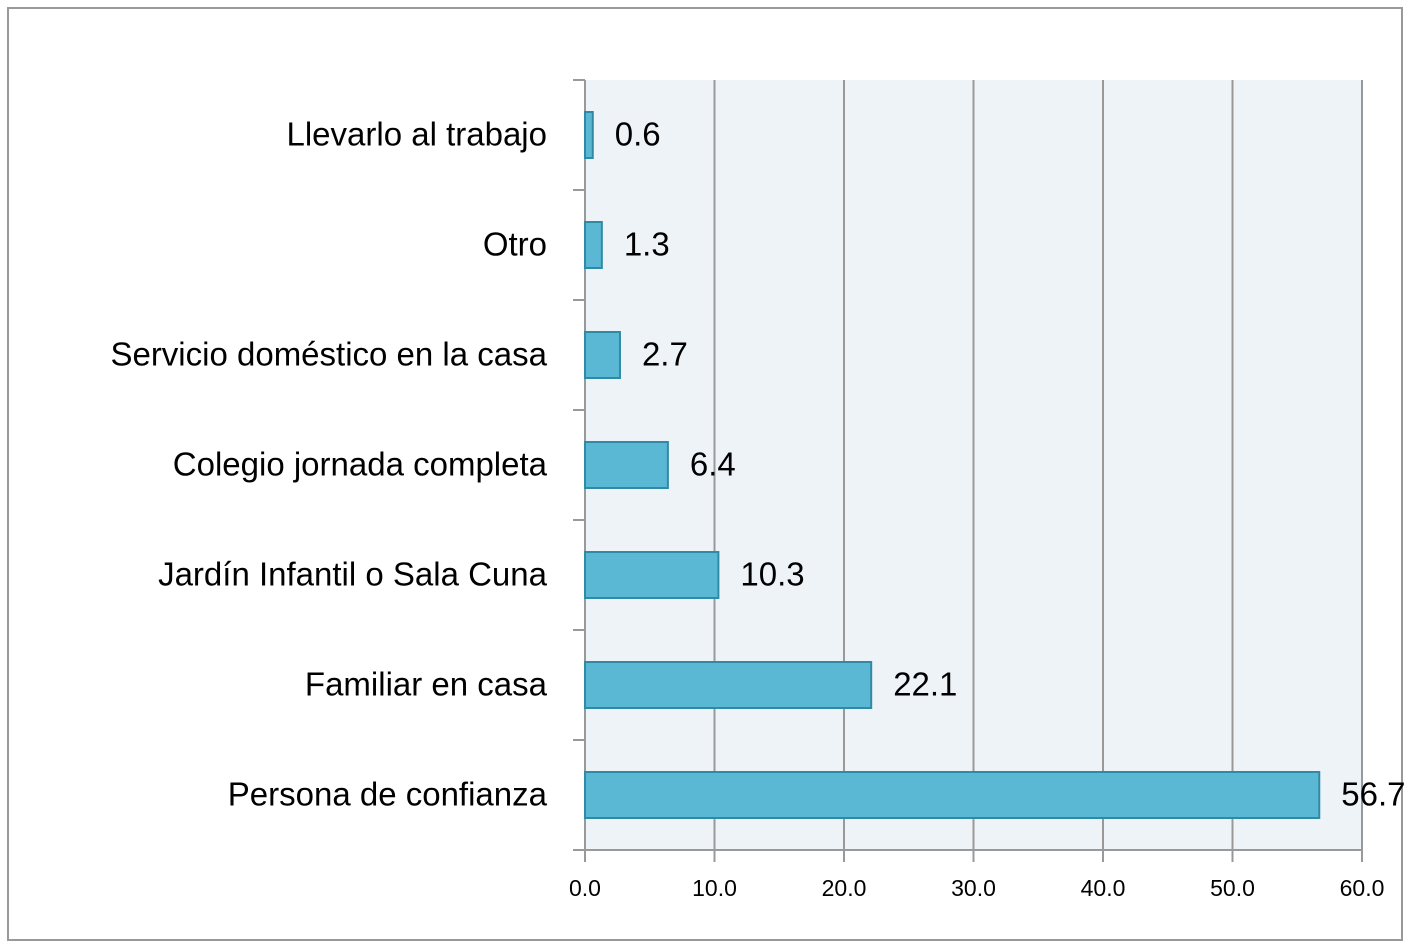 Image resolution: width=1410 pixels, height=948 pixels. What do you see at coordinates (353, 574) in the screenshot?
I see `y-tick-label: Jardín Infantil o Sala Cuna` at bounding box center [353, 574].